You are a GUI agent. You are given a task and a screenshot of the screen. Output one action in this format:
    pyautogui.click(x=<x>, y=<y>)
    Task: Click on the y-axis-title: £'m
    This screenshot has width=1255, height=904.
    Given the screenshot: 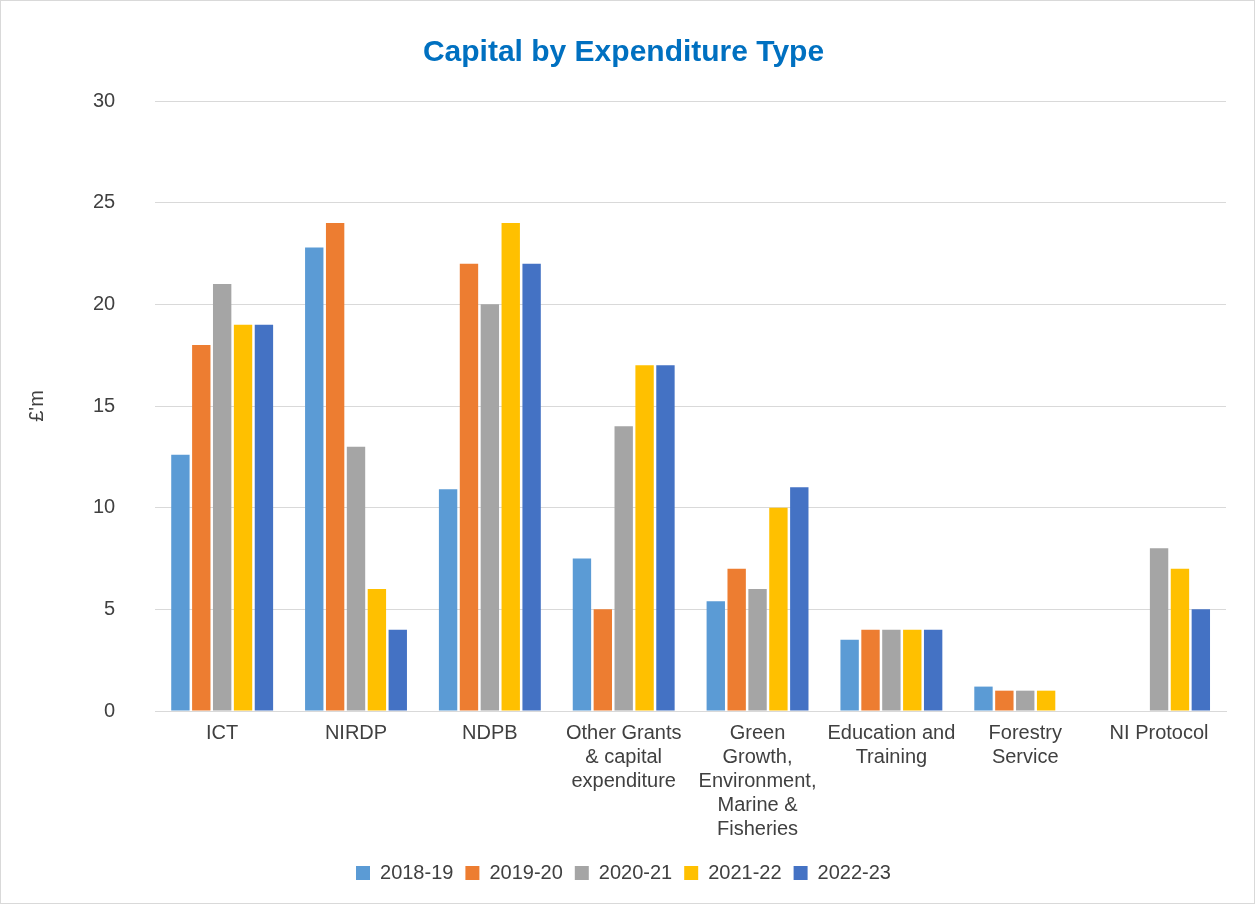 What is the action you would take?
    pyautogui.click(x=35, y=406)
    